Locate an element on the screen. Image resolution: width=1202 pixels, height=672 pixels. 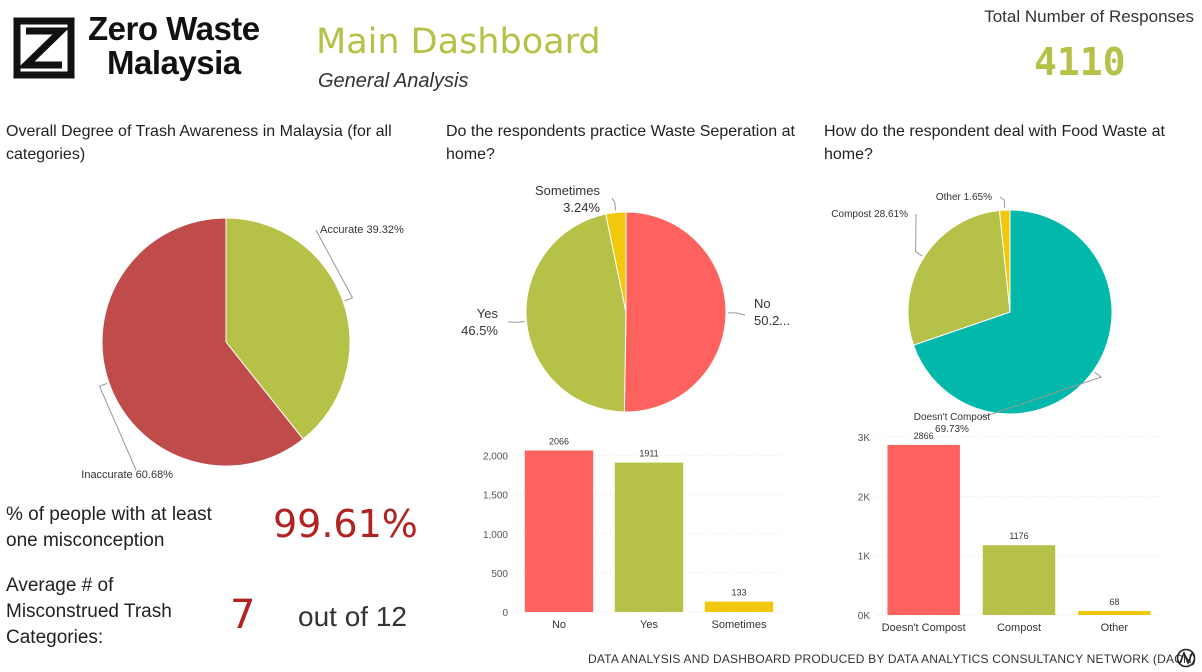
separation-bar-yes is located at coordinates (649, 537).